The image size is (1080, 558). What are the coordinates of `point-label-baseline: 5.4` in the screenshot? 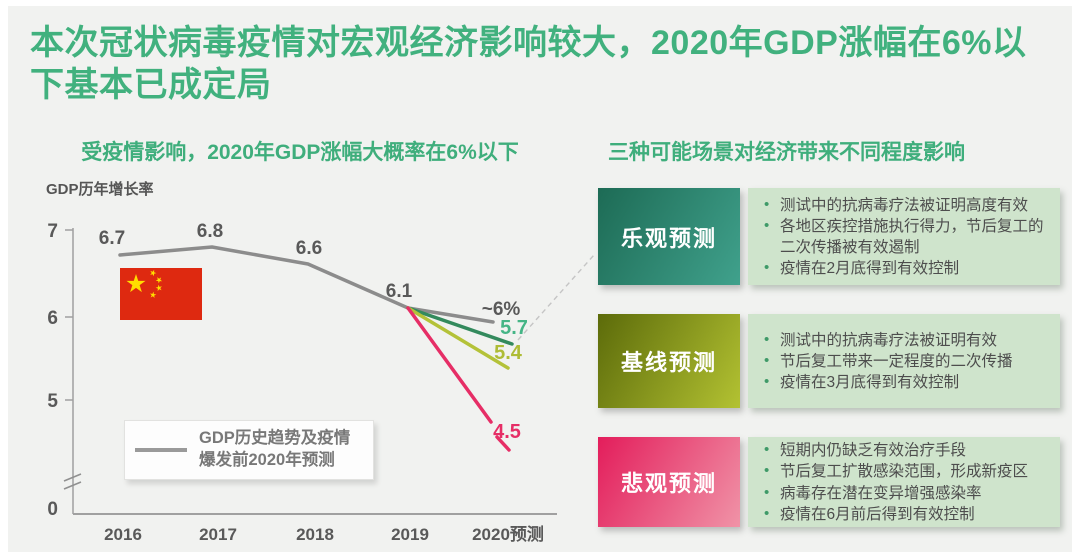 It's located at (508, 353).